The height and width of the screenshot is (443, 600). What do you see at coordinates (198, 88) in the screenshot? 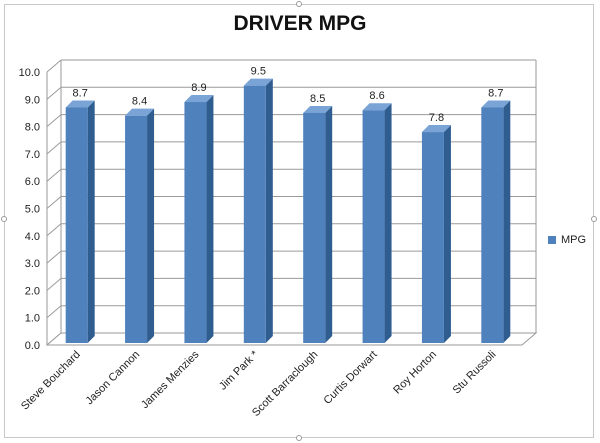
I see `data-label: 8.9` at bounding box center [198, 88].